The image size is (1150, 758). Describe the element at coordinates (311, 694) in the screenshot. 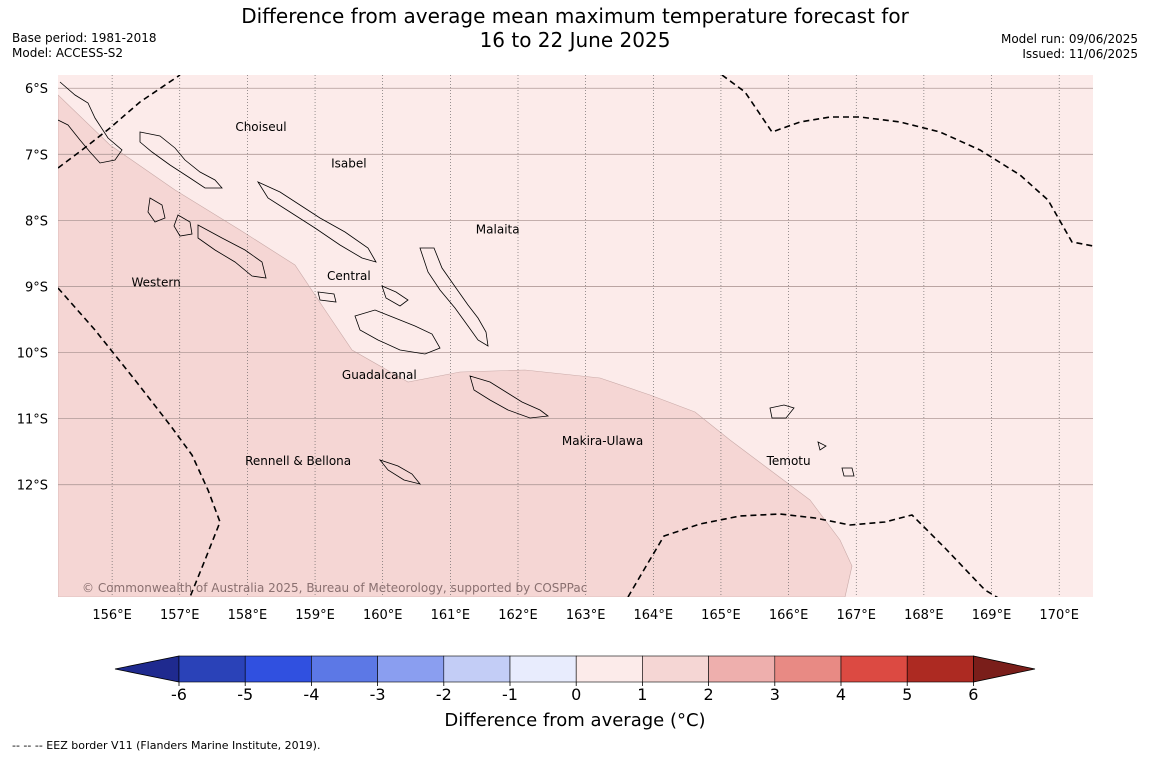

I see `colorbar-tick-label: -4` at that location.